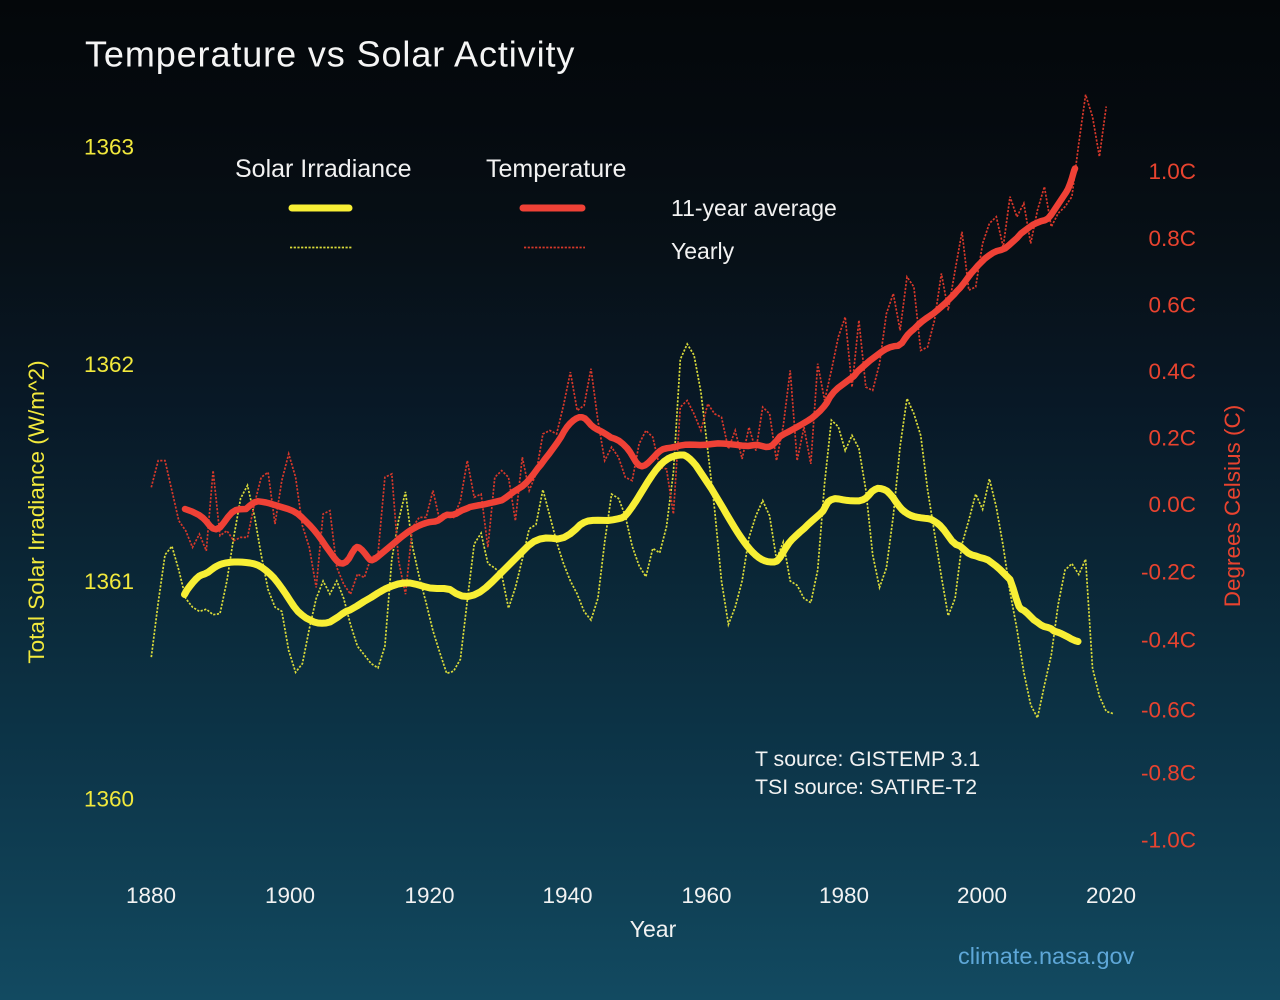 This screenshot has width=1280, height=1000. I want to click on svg-text: 1360, so click(109, 799).